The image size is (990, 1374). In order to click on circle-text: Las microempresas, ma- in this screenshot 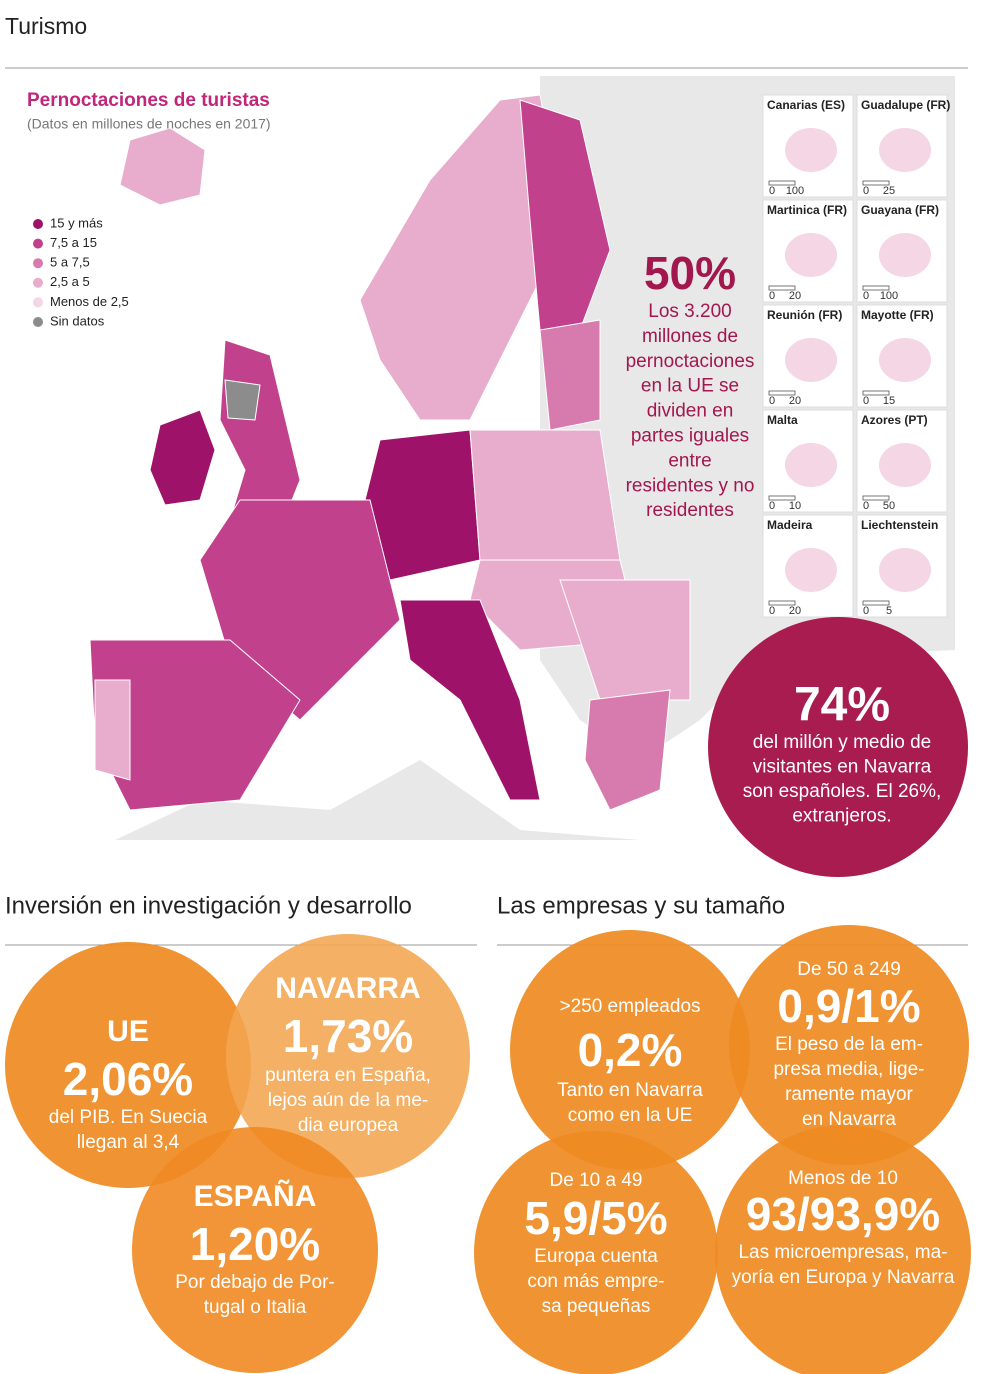, I will do `click(842, 1252)`.